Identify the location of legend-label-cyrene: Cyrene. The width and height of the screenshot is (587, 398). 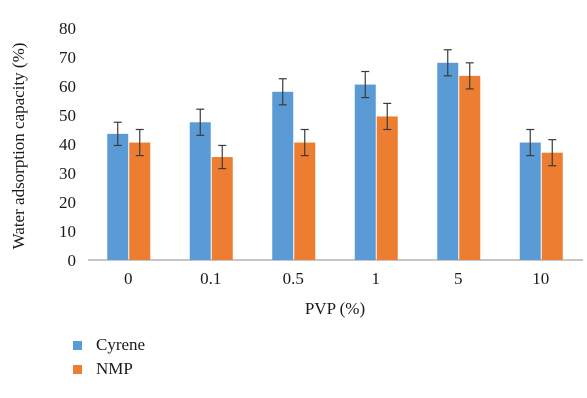
(120, 344).